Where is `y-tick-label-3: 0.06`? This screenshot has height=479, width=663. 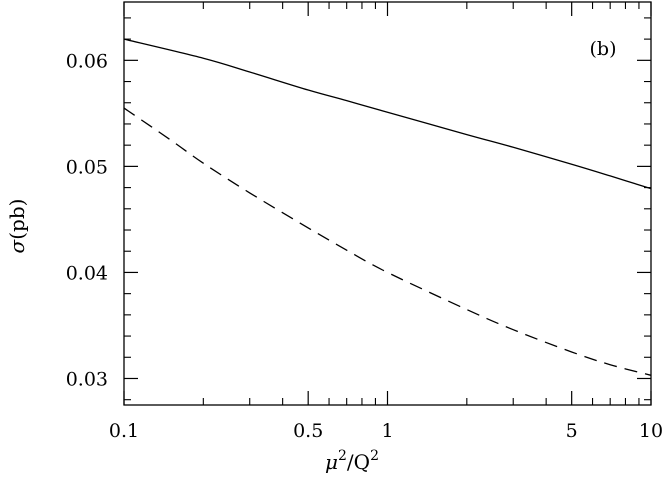
y-tick-label-3: 0.06 is located at coordinates (87, 61).